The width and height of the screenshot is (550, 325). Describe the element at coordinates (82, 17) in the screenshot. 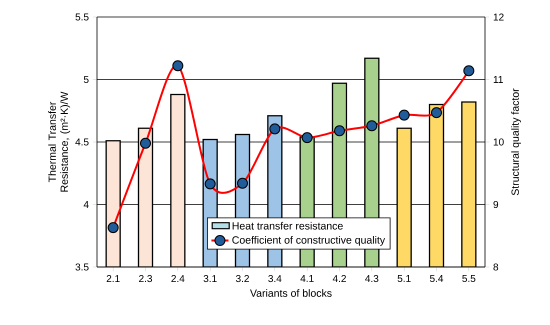

I see `y-tick-label: 5.5` at that location.